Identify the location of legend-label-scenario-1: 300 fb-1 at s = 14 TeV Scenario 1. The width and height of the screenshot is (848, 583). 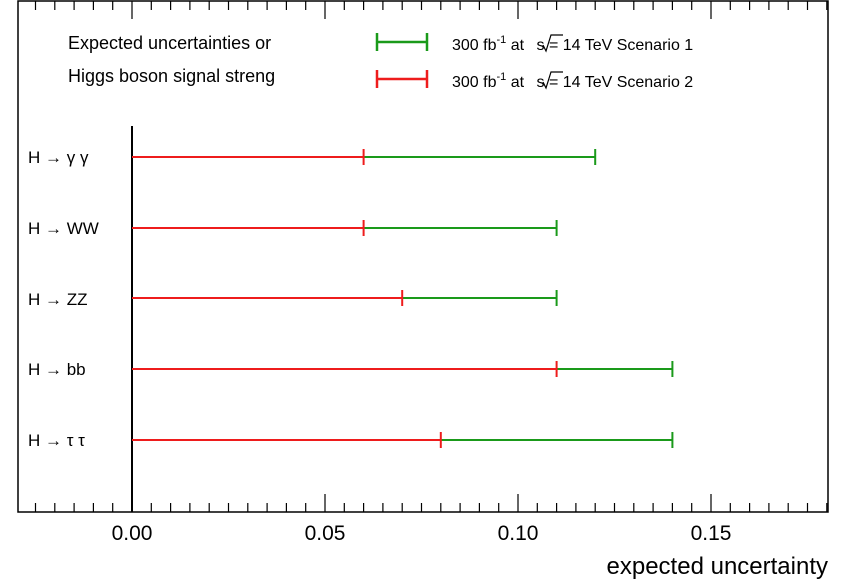
(572, 44).